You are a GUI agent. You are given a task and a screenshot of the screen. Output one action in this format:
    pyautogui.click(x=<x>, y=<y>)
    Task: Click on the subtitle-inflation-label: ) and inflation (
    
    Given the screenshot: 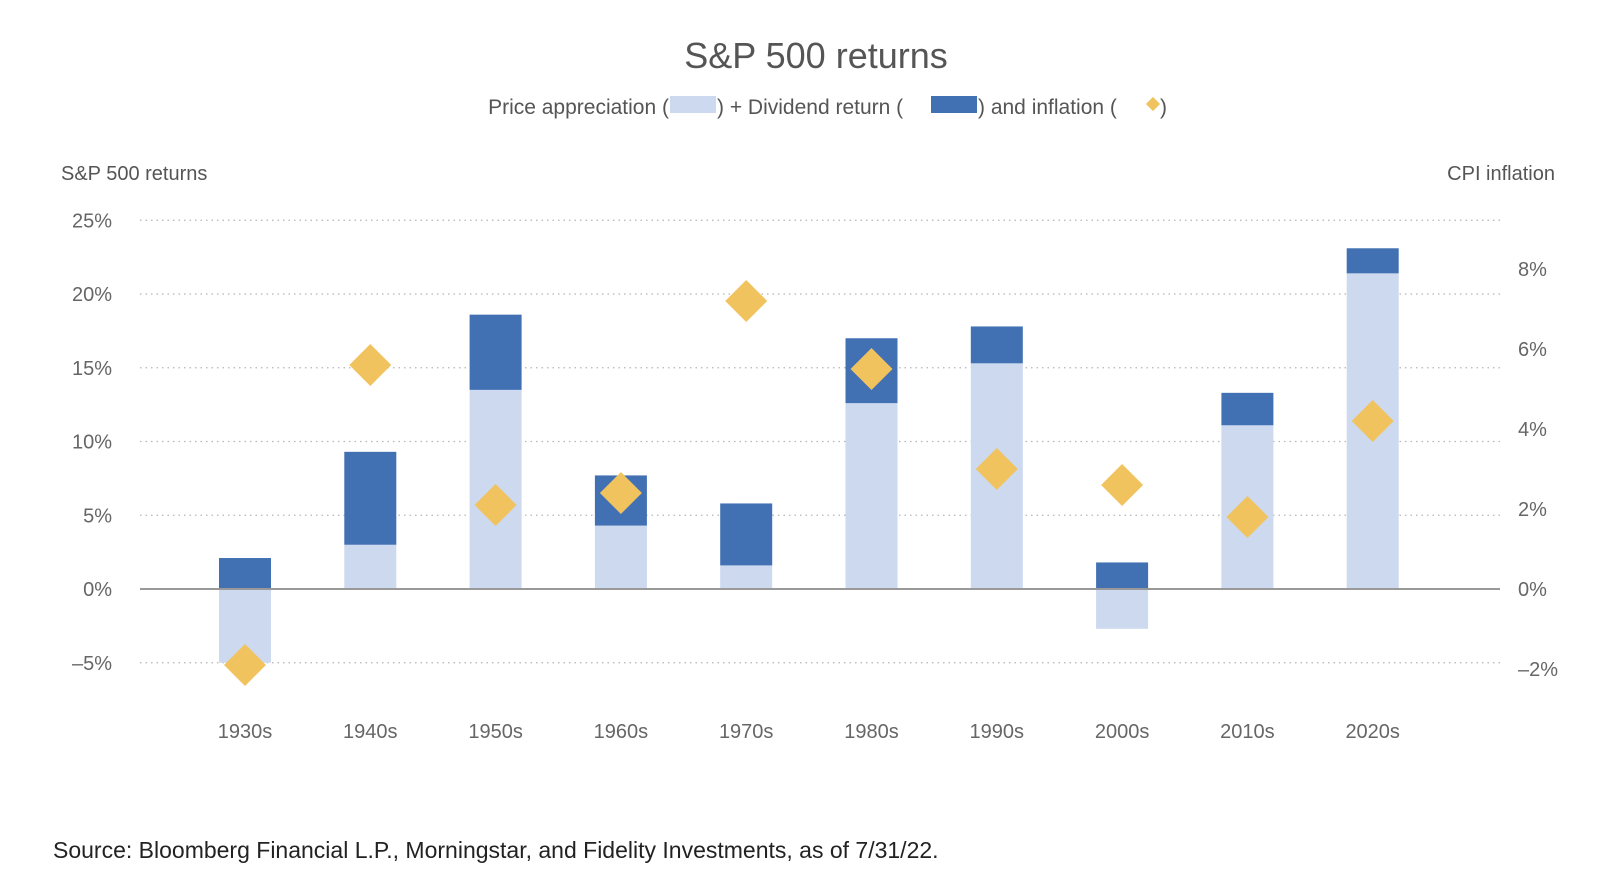 What is the action you would take?
    pyautogui.click(x=1047, y=107)
    